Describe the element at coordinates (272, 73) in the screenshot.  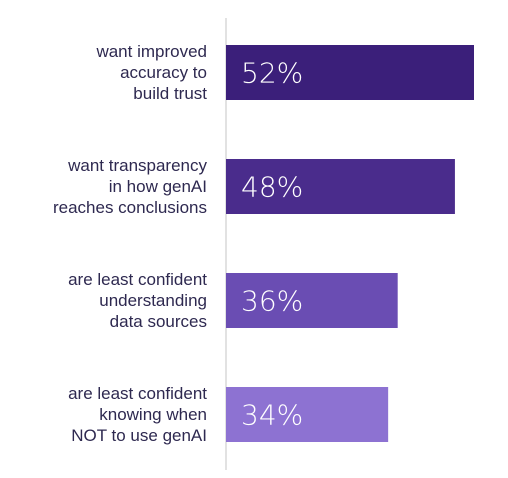
I see `data-label-1: 52%` at that location.